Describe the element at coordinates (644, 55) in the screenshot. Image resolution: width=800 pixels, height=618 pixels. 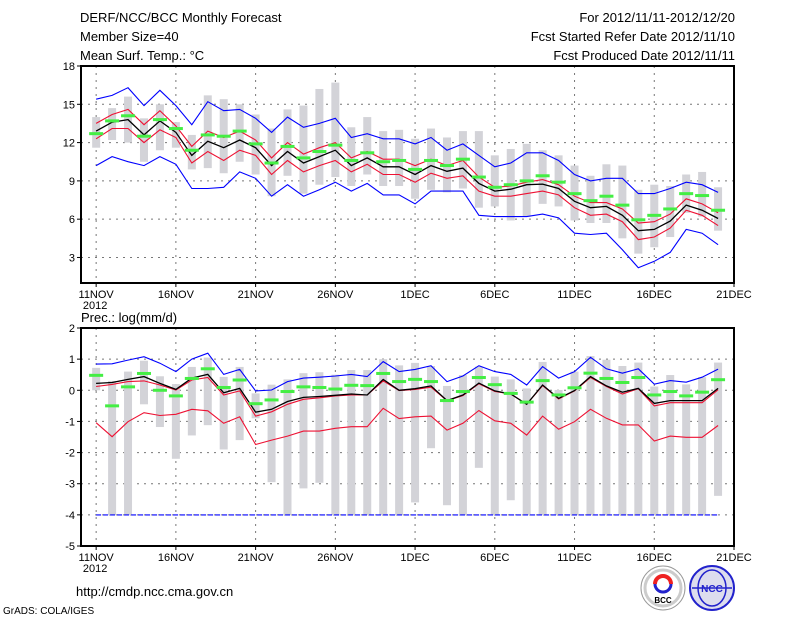
I see `produced-date: Fcst Produced Date 2012/11/11` at that location.